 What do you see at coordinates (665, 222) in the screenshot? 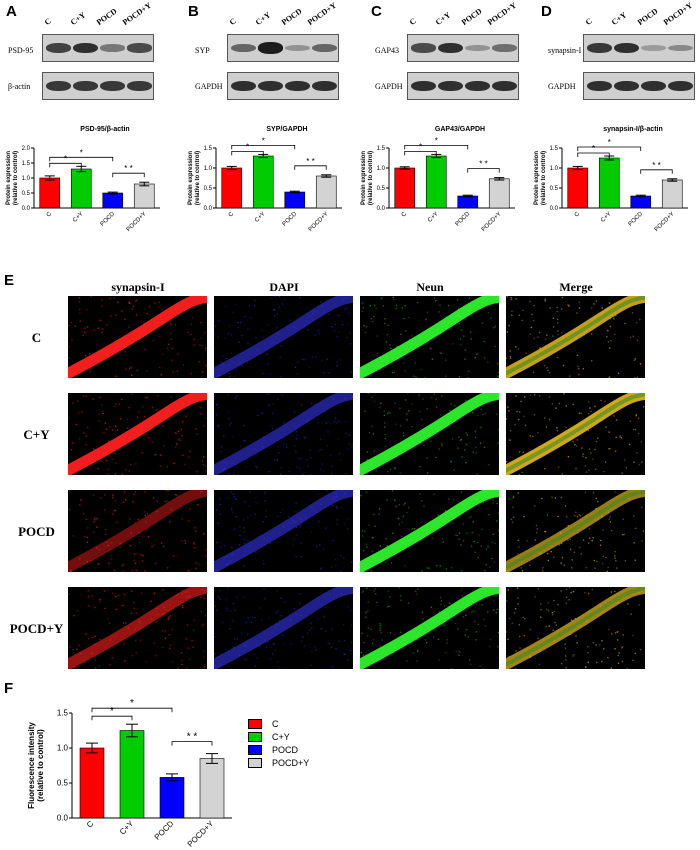
I see `x-tick-label: POCD+Y` at bounding box center [665, 222].